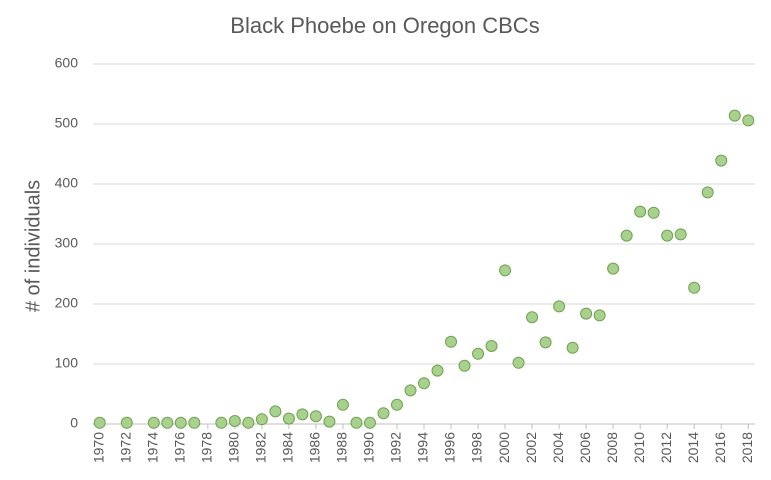  I want to click on x-tick-label: 1994, so click(423, 447).